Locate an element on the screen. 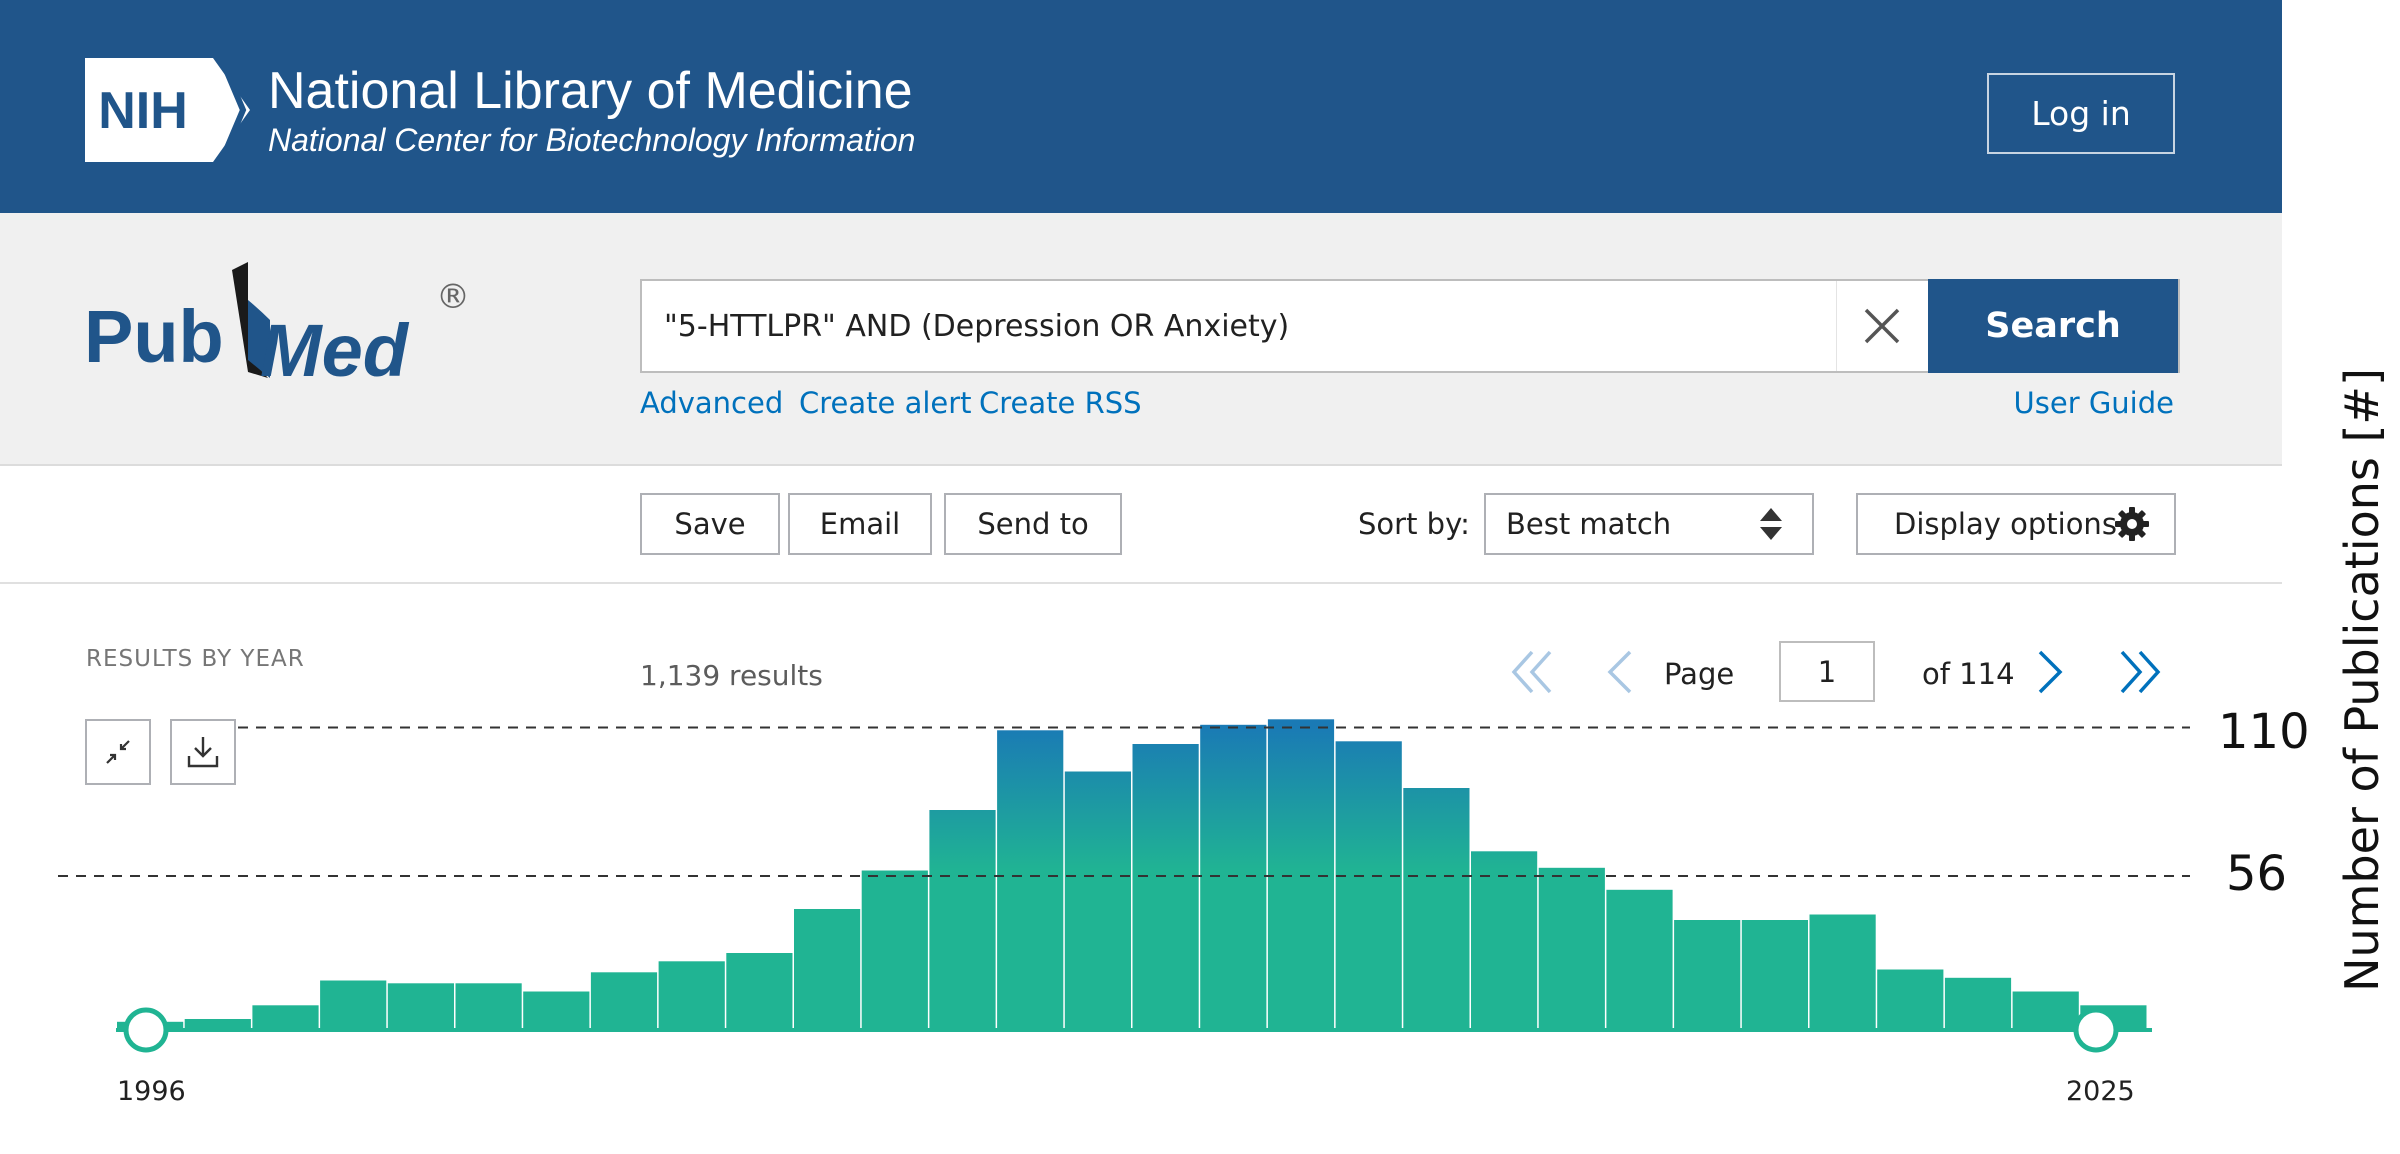 The image size is (2400, 1154). search-button: Search is located at coordinates (2053, 326).